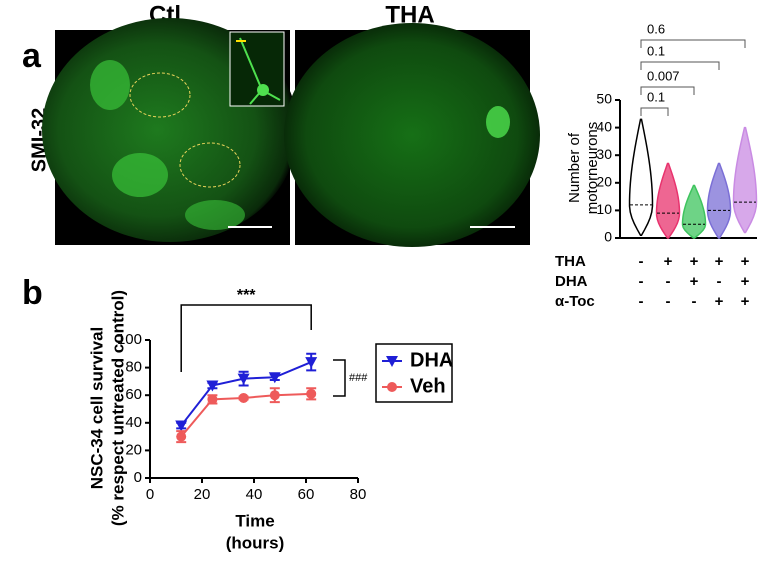  What do you see at coordinates (656, 28) in the screenshot?
I see `p-value: 0.6` at bounding box center [656, 28].